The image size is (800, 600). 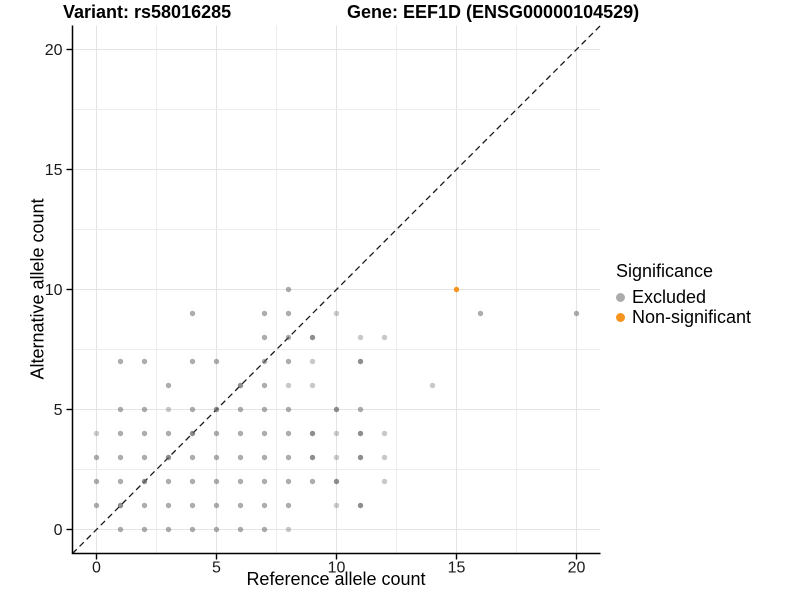 What do you see at coordinates (58, 410) in the screenshot?
I see `y-tick-label: 5` at bounding box center [58, 410].